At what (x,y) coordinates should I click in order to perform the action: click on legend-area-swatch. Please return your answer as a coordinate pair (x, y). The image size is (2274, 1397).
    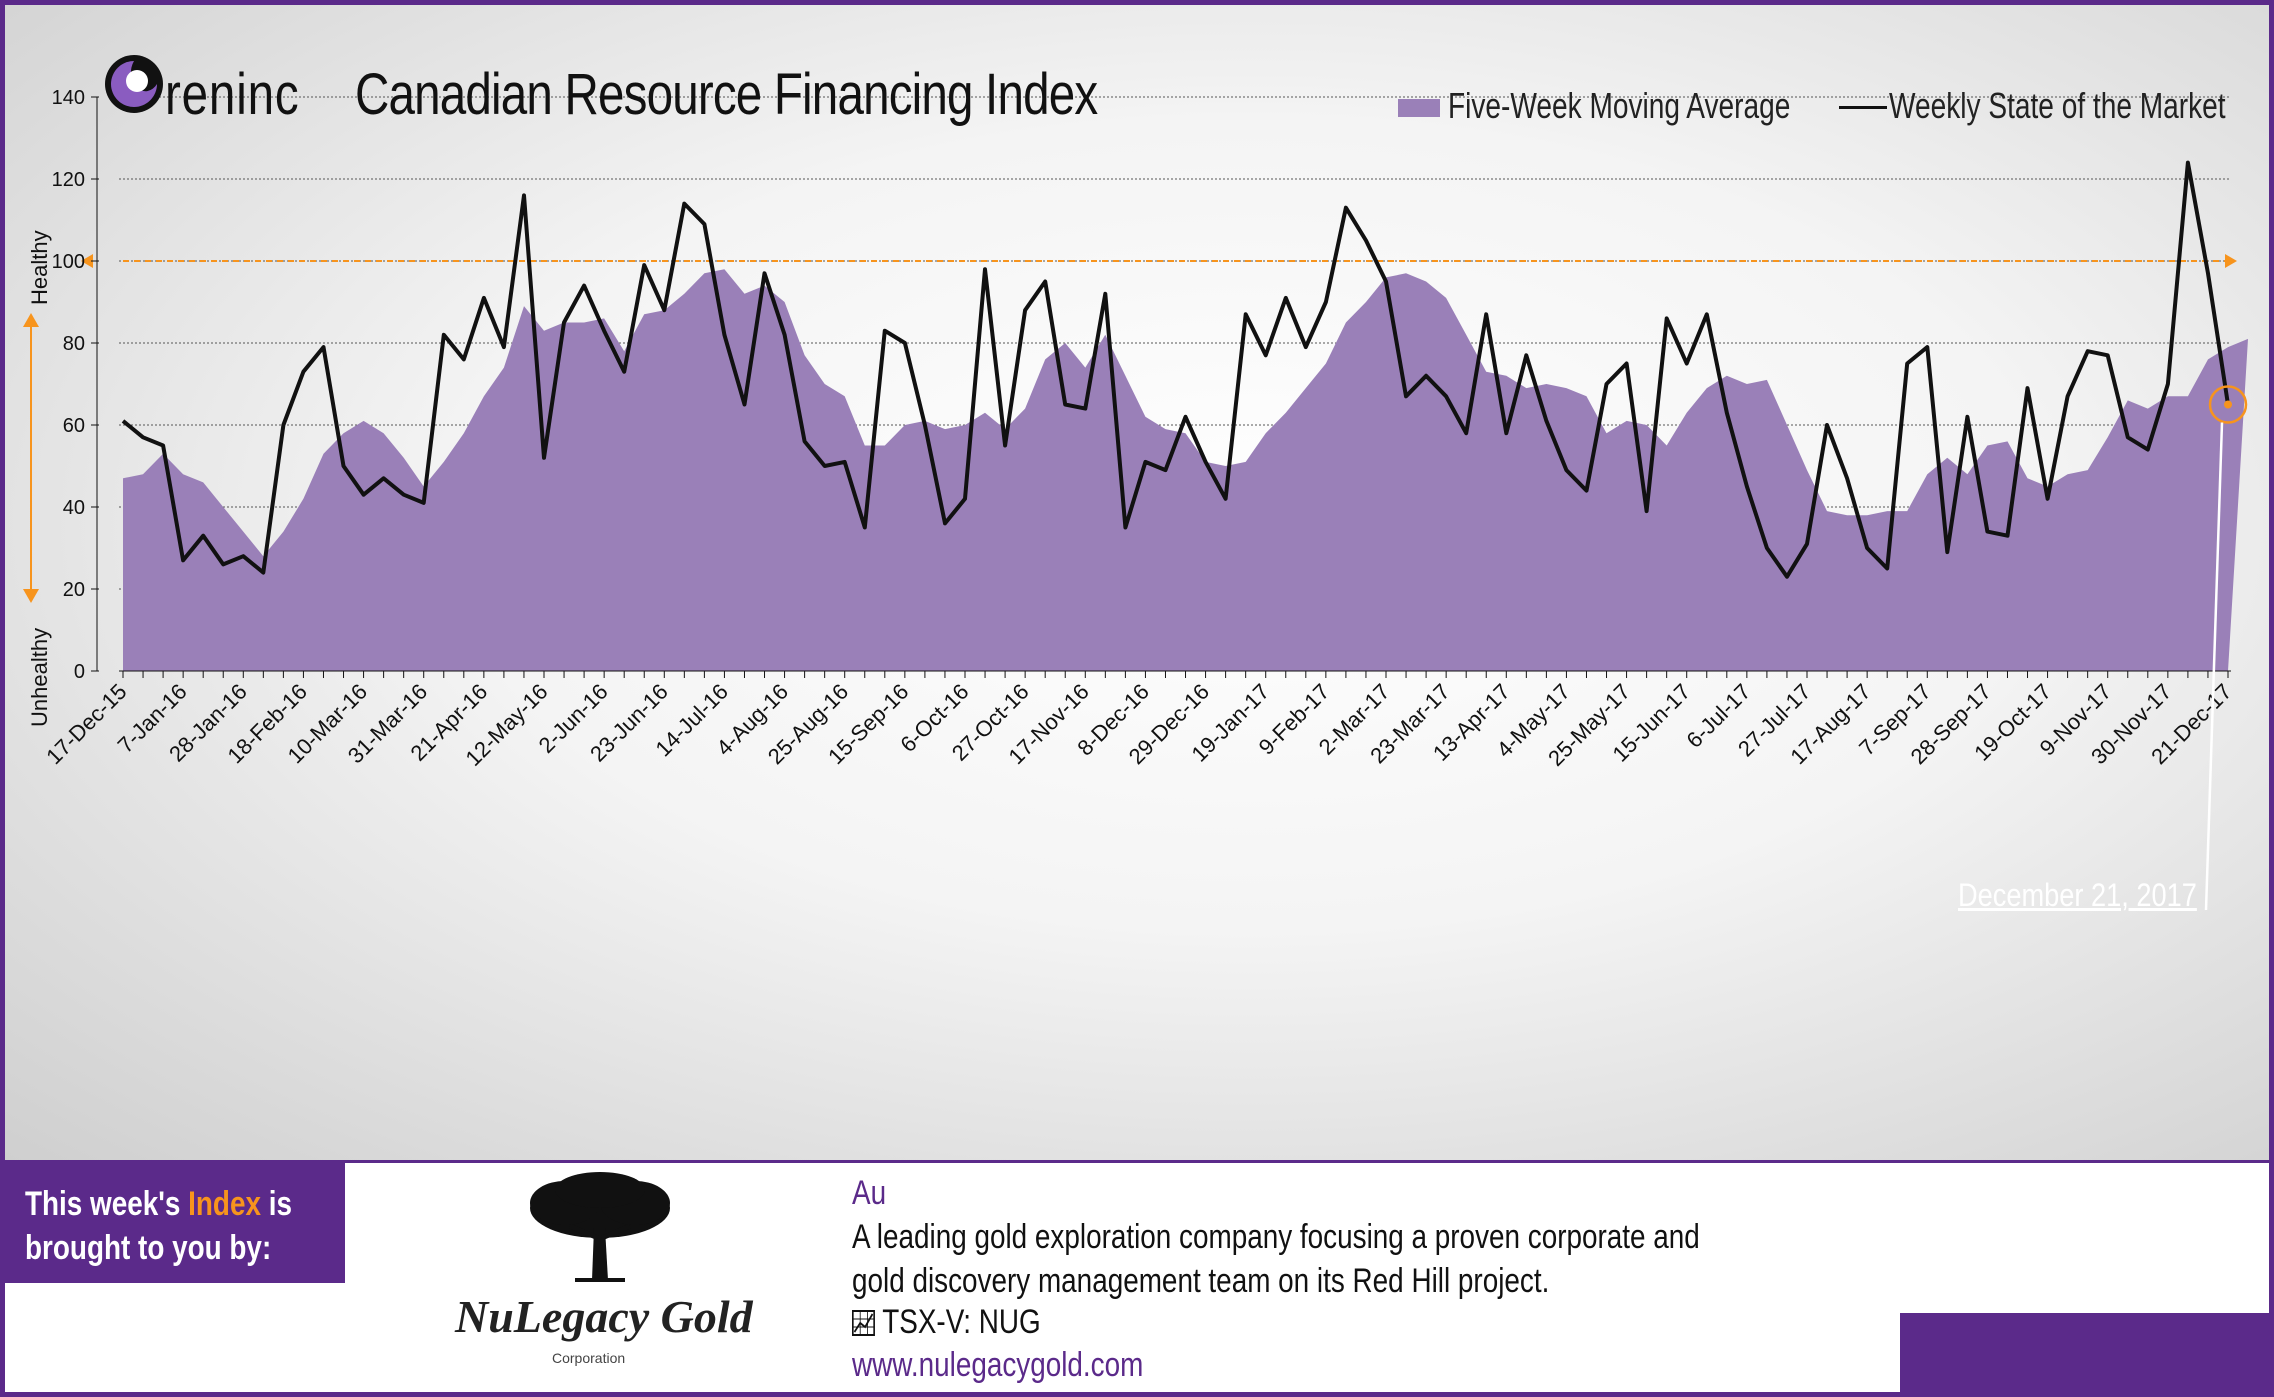
    Looking at the image, I should click on (1419, 108).